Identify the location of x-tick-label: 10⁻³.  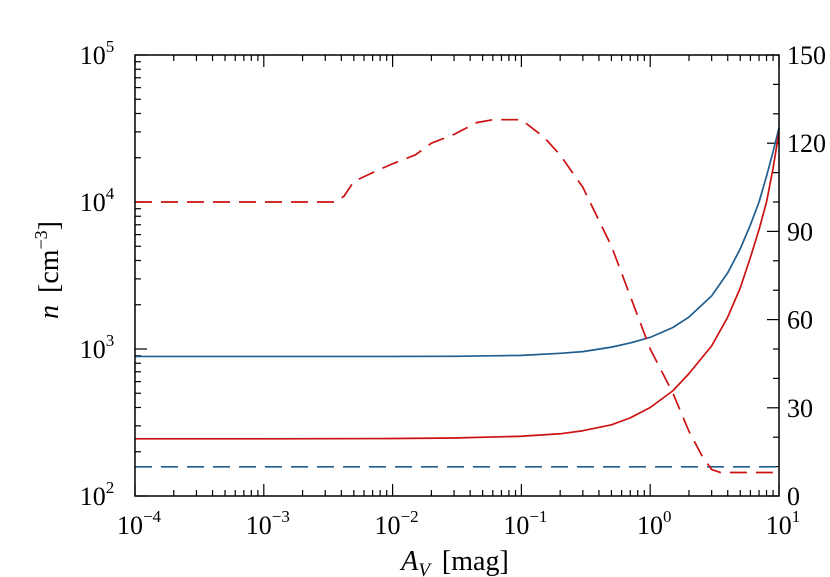
(268, 523).